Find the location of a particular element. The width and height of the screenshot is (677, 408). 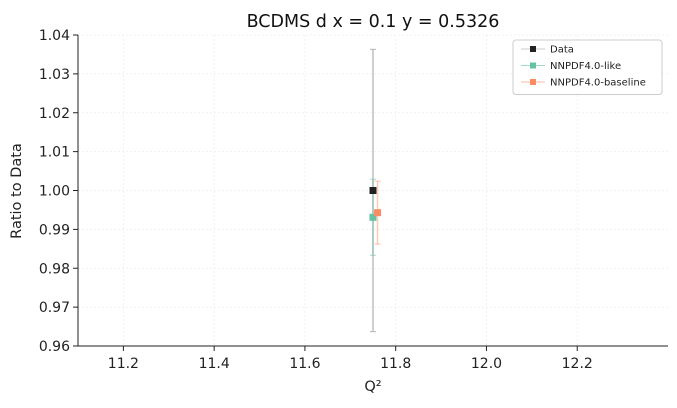

y-tick-label: 1.03 is located at coordinates (54, 75).